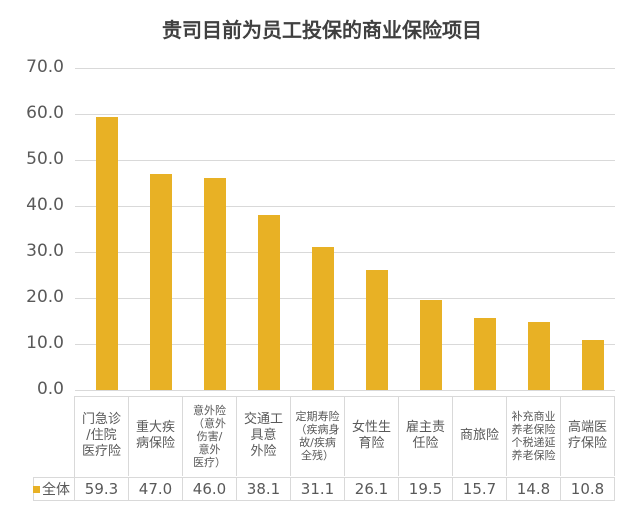 This screenshot has height=509, width=644. Describe the element at coordinates (45, 343) in the screenshot. I see `y-tick-label: 10.0` at that location.